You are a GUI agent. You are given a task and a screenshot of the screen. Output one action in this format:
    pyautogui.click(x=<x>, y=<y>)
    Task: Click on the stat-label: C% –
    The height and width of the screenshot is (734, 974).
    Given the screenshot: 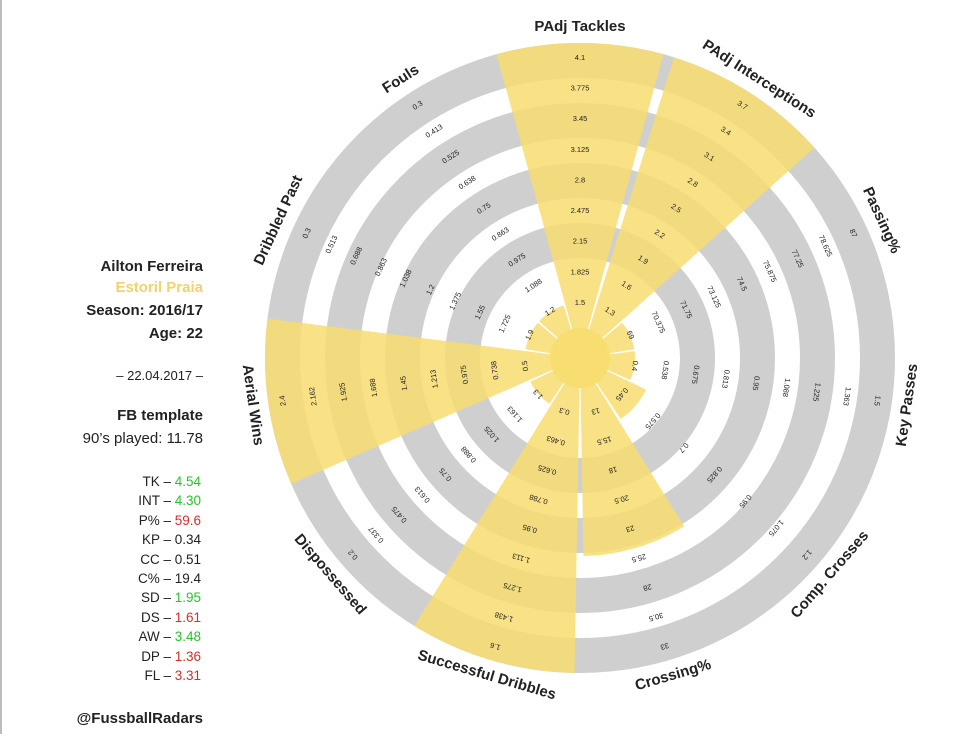 What is the action you would take?
    pyautogui.click(x=156, y=579)
    